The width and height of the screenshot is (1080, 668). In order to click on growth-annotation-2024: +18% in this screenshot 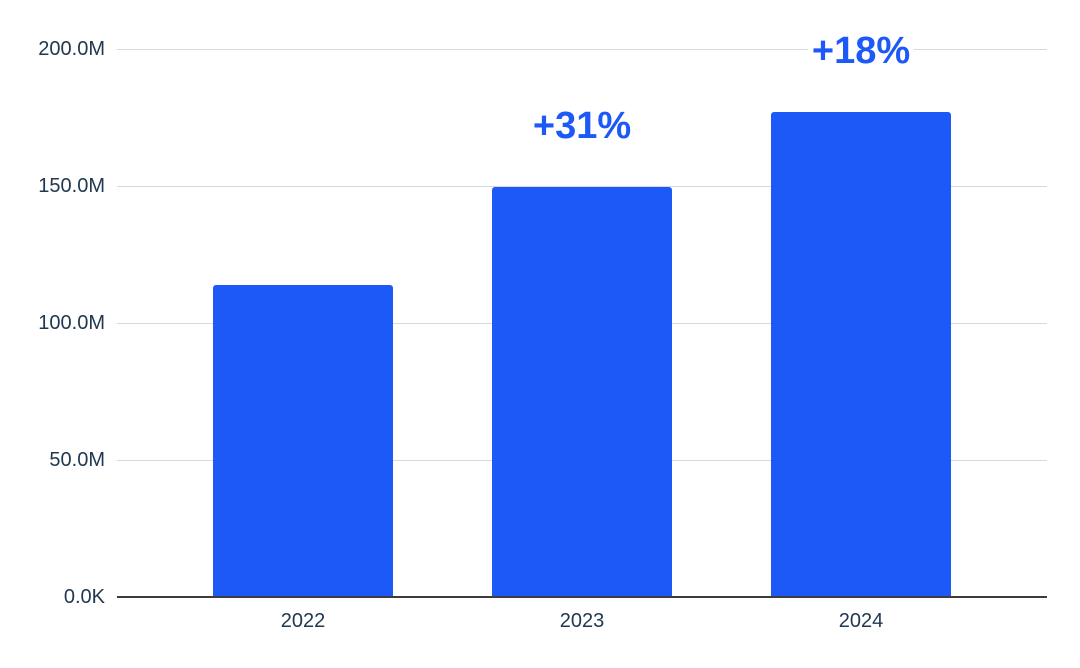, I will do `click(861, 51)`.